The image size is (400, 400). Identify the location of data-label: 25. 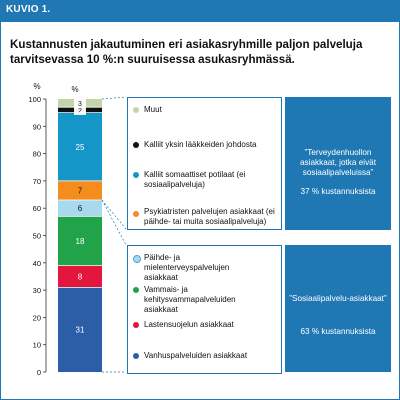
(80, 147).